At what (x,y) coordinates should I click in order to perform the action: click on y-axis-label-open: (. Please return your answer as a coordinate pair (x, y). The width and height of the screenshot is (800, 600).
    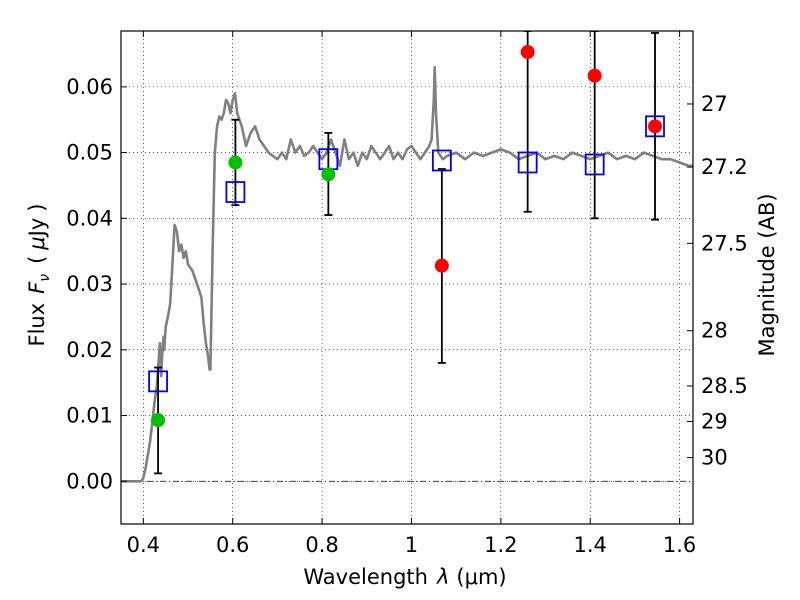
    Looking at the image, I should click on (37, 260).